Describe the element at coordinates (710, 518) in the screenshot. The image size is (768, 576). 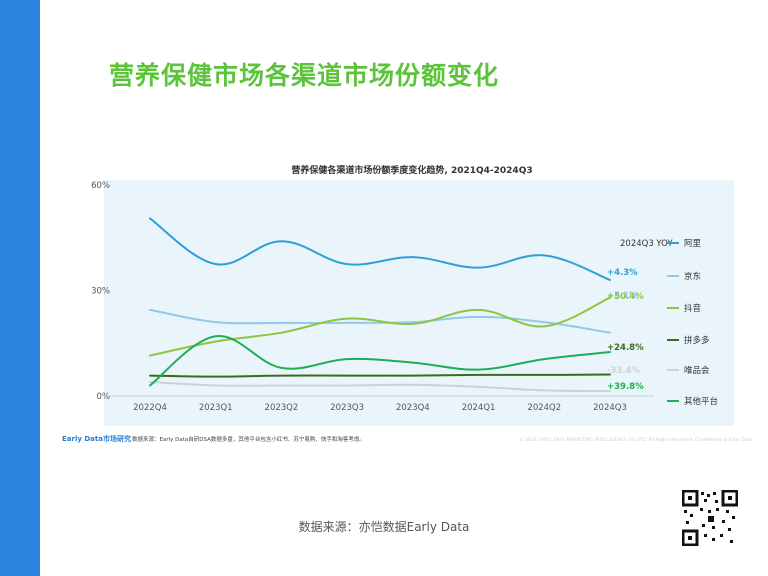
I see `qr-code-icon` at that location.